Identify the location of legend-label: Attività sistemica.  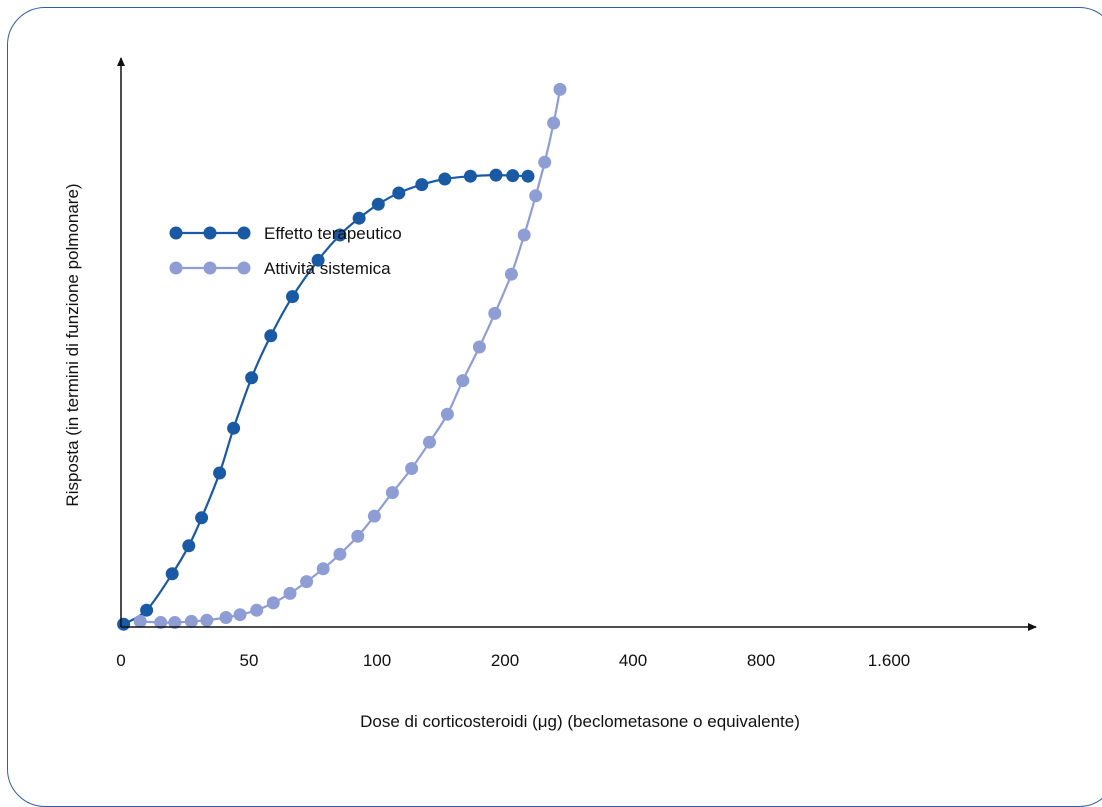
(327, 268).